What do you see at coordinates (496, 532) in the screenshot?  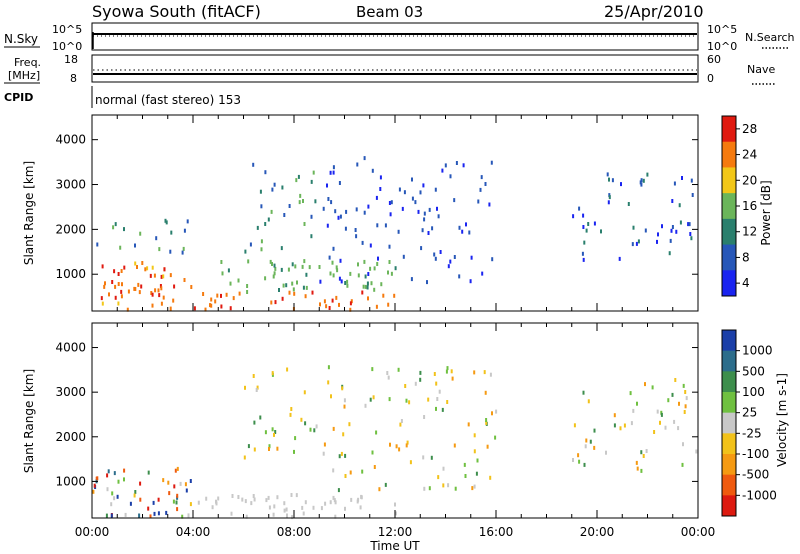 I see `x-tick-label: 16:00` at bounding box center [496, 532].